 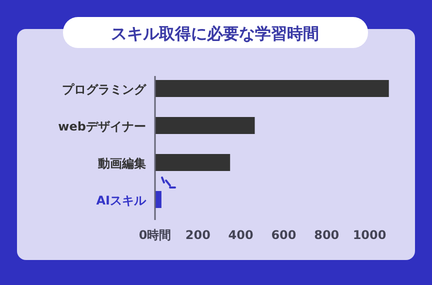 What do you see at coordinates (215, 33) in the screenshot?
I see `chart-title: スキル取得に必要な学習時間` at bounding box center [215, 33].